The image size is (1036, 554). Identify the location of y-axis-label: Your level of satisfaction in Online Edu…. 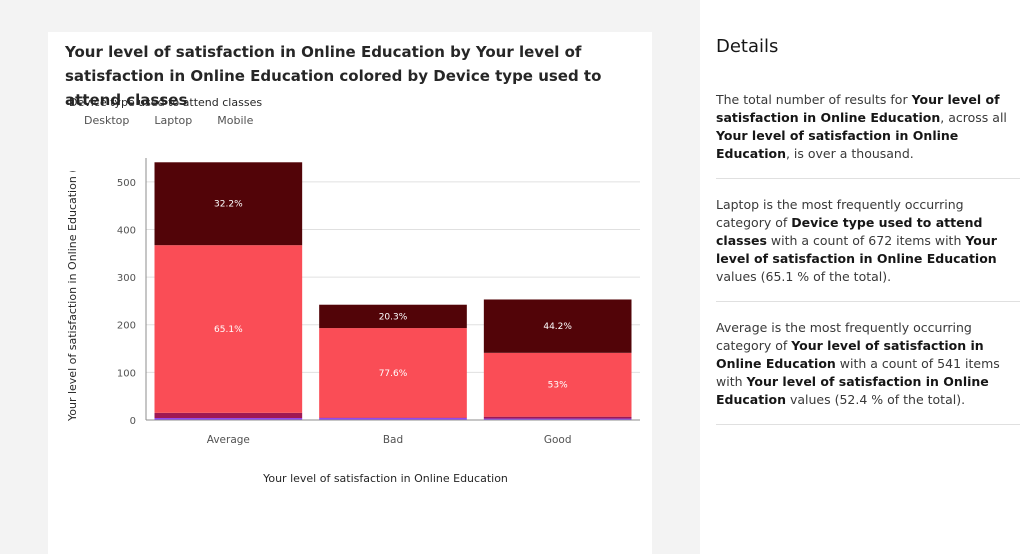
(72, 296).